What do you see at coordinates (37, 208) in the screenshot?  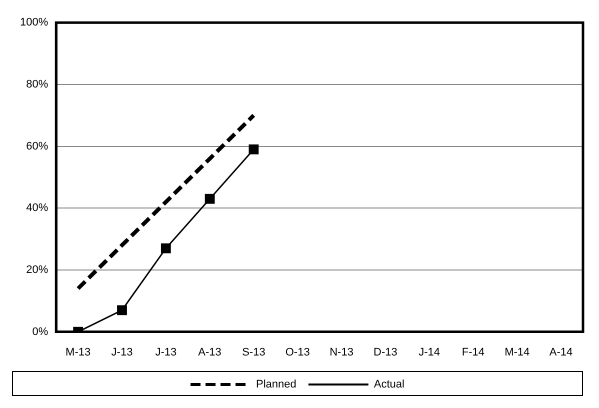 I see `y-tick-label: 40%` at bounding box center [37, 208].